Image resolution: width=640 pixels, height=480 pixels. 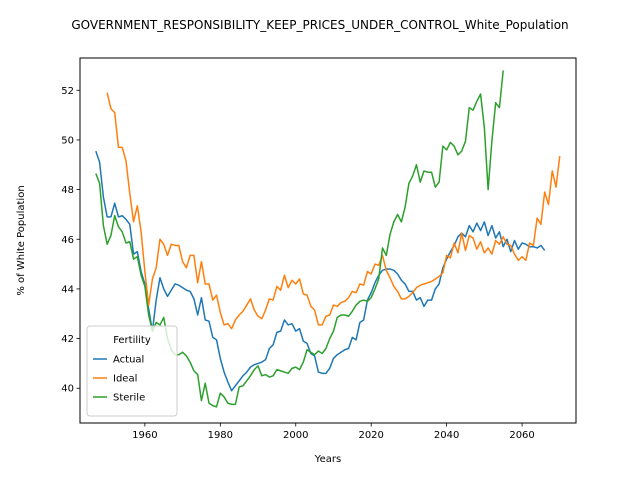 I want to click on legend-box, so click(x=132, y=371).